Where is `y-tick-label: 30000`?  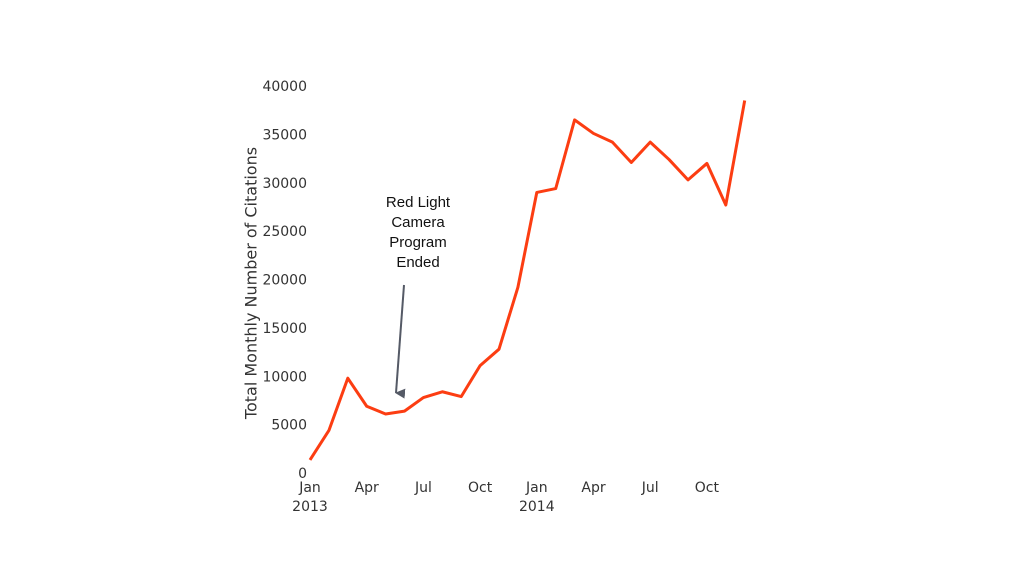
y-tick-label: 30000 is located at coordinates (284, 184).